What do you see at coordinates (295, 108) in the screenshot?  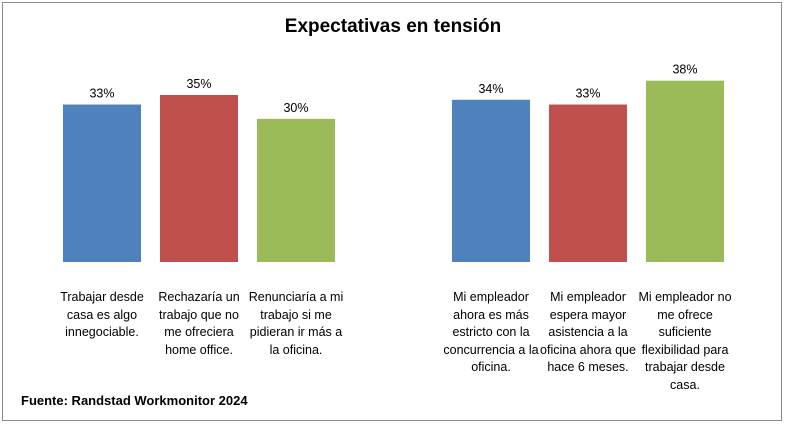 I see `data-label-3: 30%` at bounding box center [295, 108].